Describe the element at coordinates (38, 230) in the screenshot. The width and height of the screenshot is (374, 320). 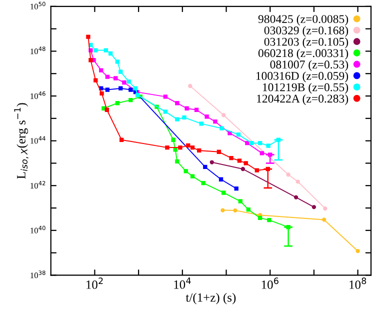
I see `y-tick-label: 10$^{40}$` at that location.